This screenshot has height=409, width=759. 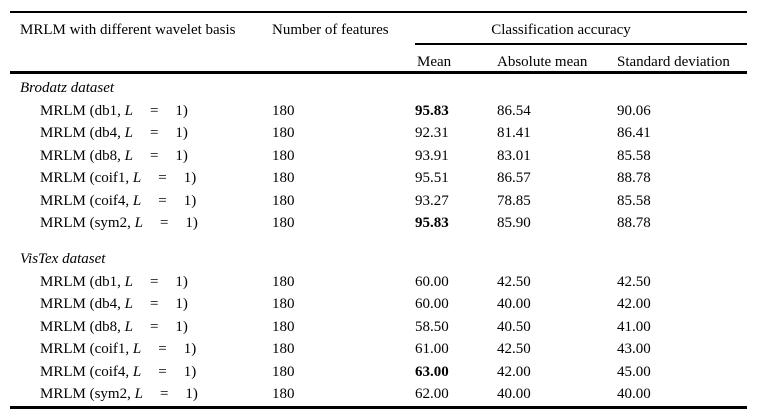 I want to click on standard-deviation-cell: 90.06, so click(x=634, y=110).